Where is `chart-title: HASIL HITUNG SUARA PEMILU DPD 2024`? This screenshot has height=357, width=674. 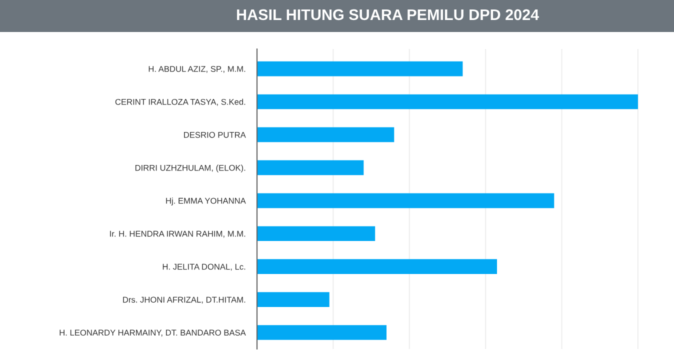
chart-title: HASIL HITUNG SUARA PEMILU DPD 2024 is located at coordinates (388, 14).